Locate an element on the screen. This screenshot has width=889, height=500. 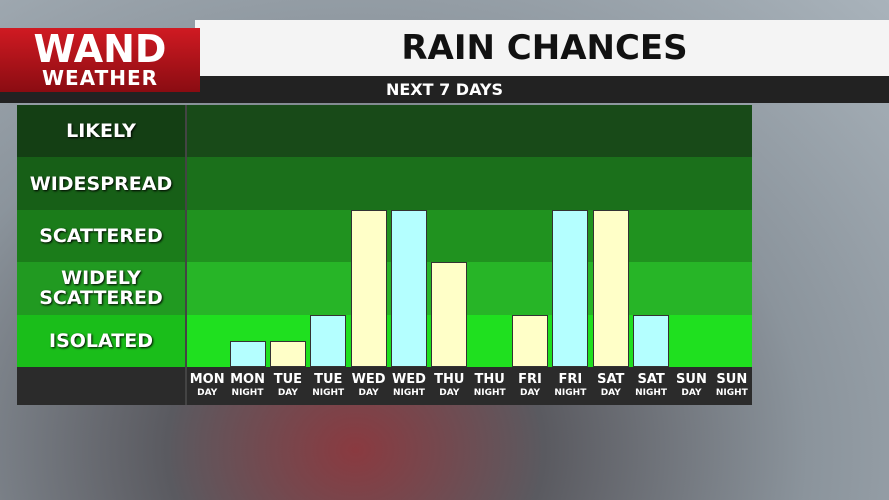
y-tick-label: LIKELY is located at coordinates (101, 131).